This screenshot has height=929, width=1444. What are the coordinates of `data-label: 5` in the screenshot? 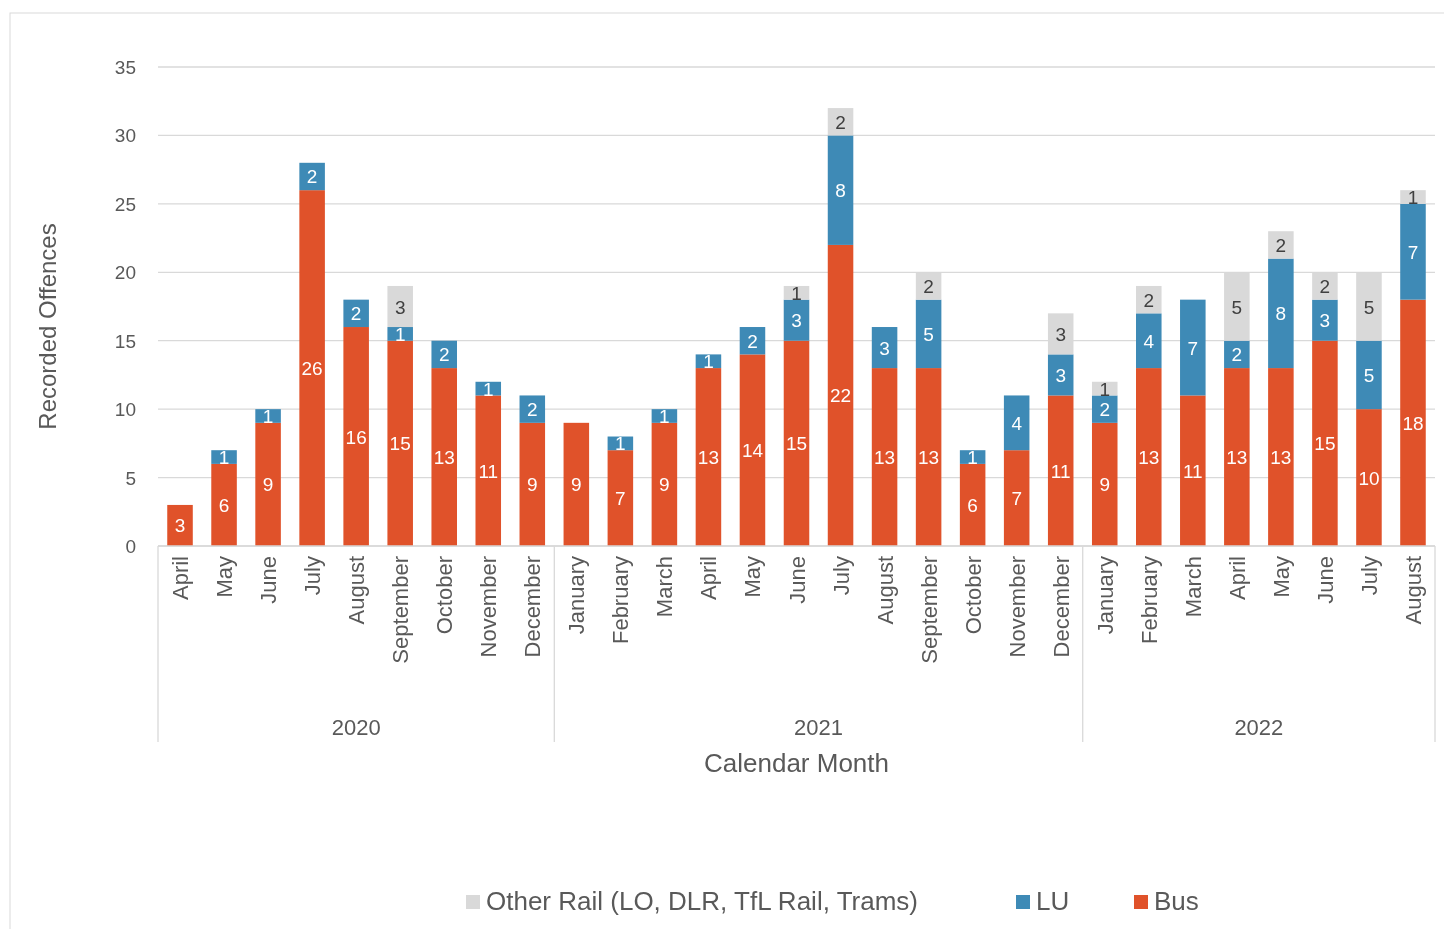 It's located at (1369, 375).